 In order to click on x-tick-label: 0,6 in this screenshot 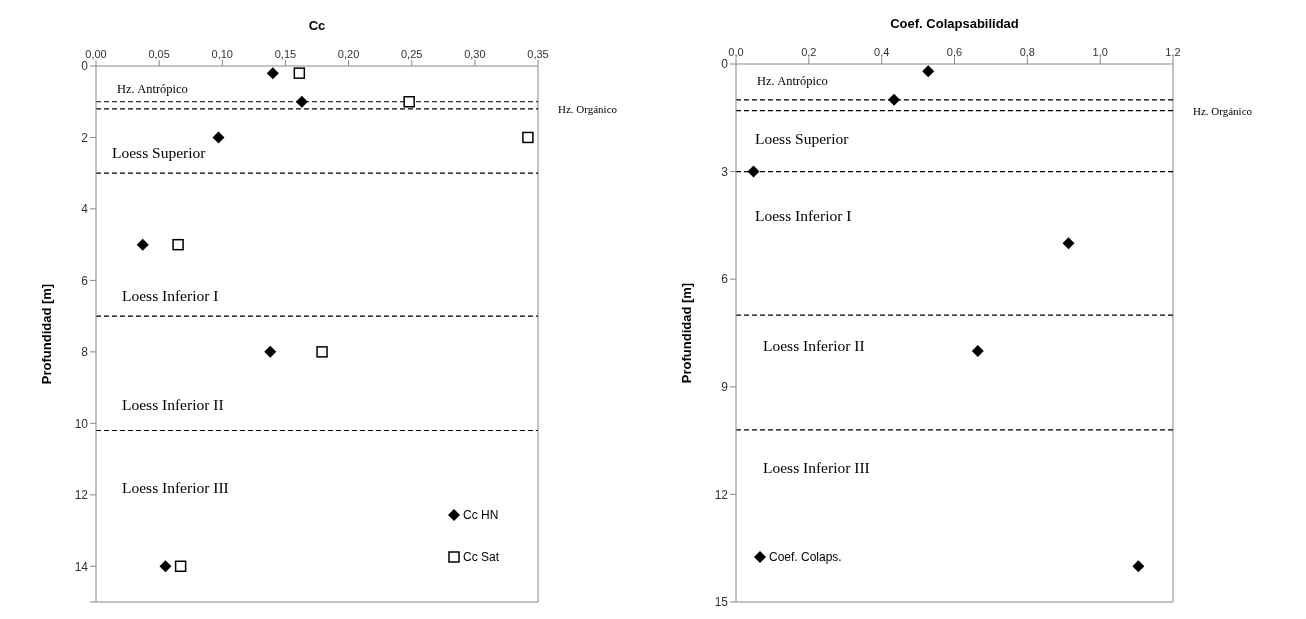, I will do `click(954, 52)`.